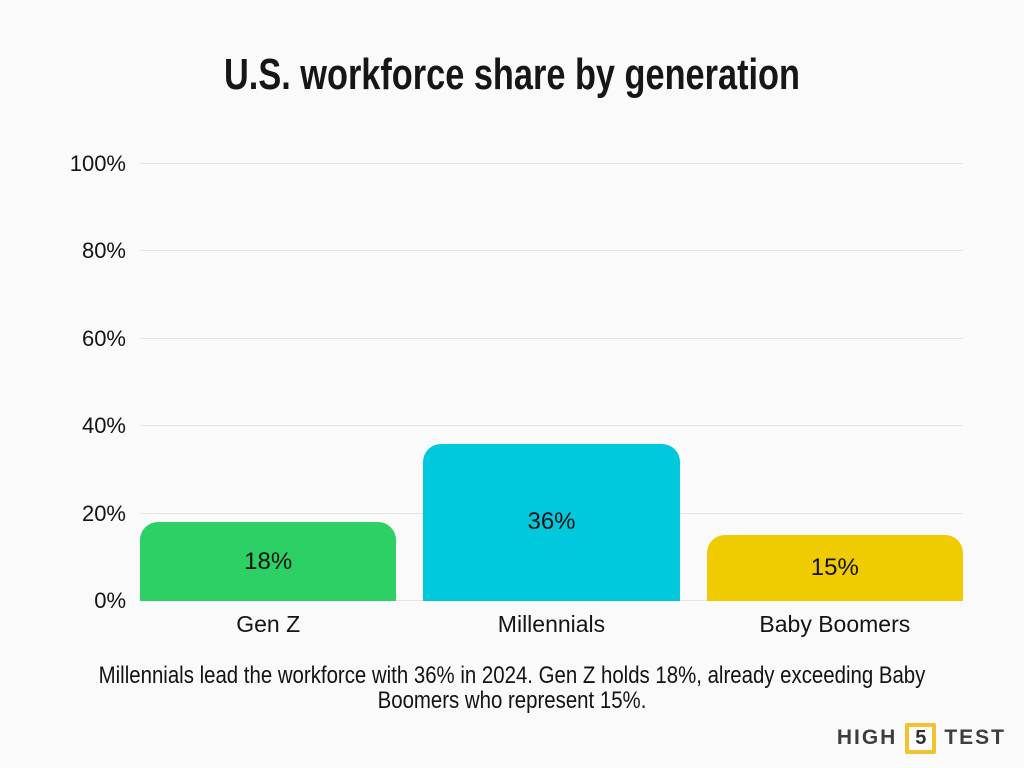  What do you see at coordinates (63, 382) in the screenshot?
I see `y-axis: 0% 20% 40% 60% 80% 100%` at bounding box center [63, 382].